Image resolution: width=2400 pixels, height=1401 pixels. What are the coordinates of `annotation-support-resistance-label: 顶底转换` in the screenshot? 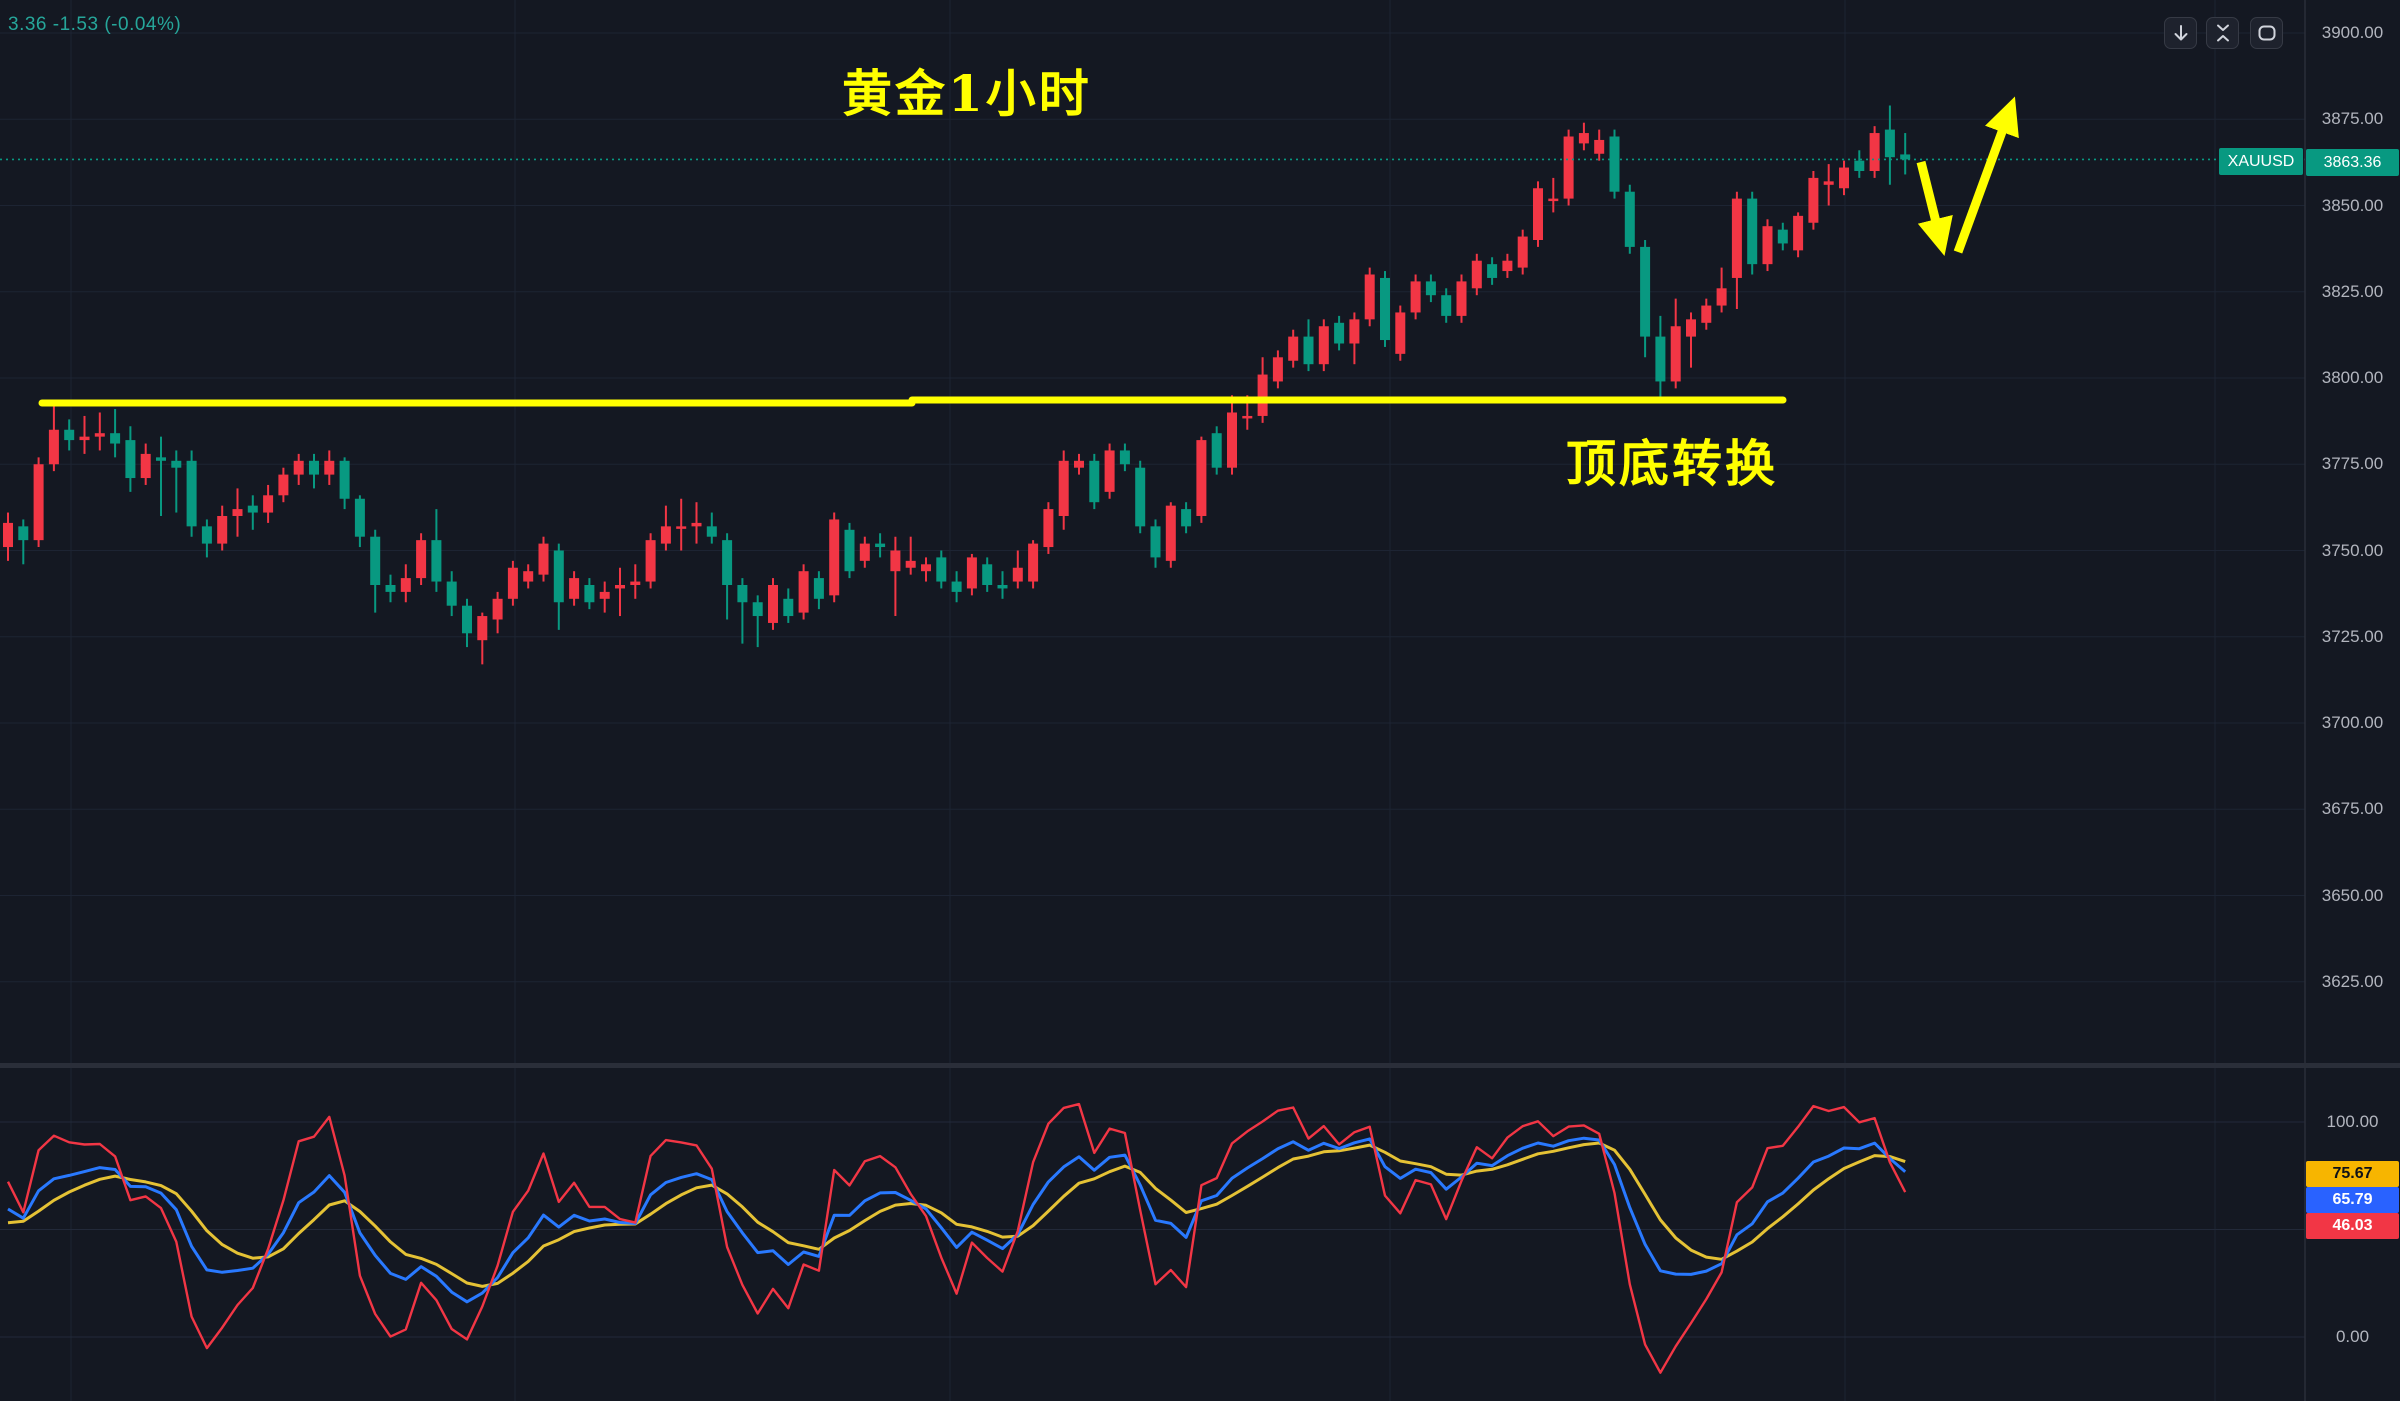 It's located at (1672, 463).